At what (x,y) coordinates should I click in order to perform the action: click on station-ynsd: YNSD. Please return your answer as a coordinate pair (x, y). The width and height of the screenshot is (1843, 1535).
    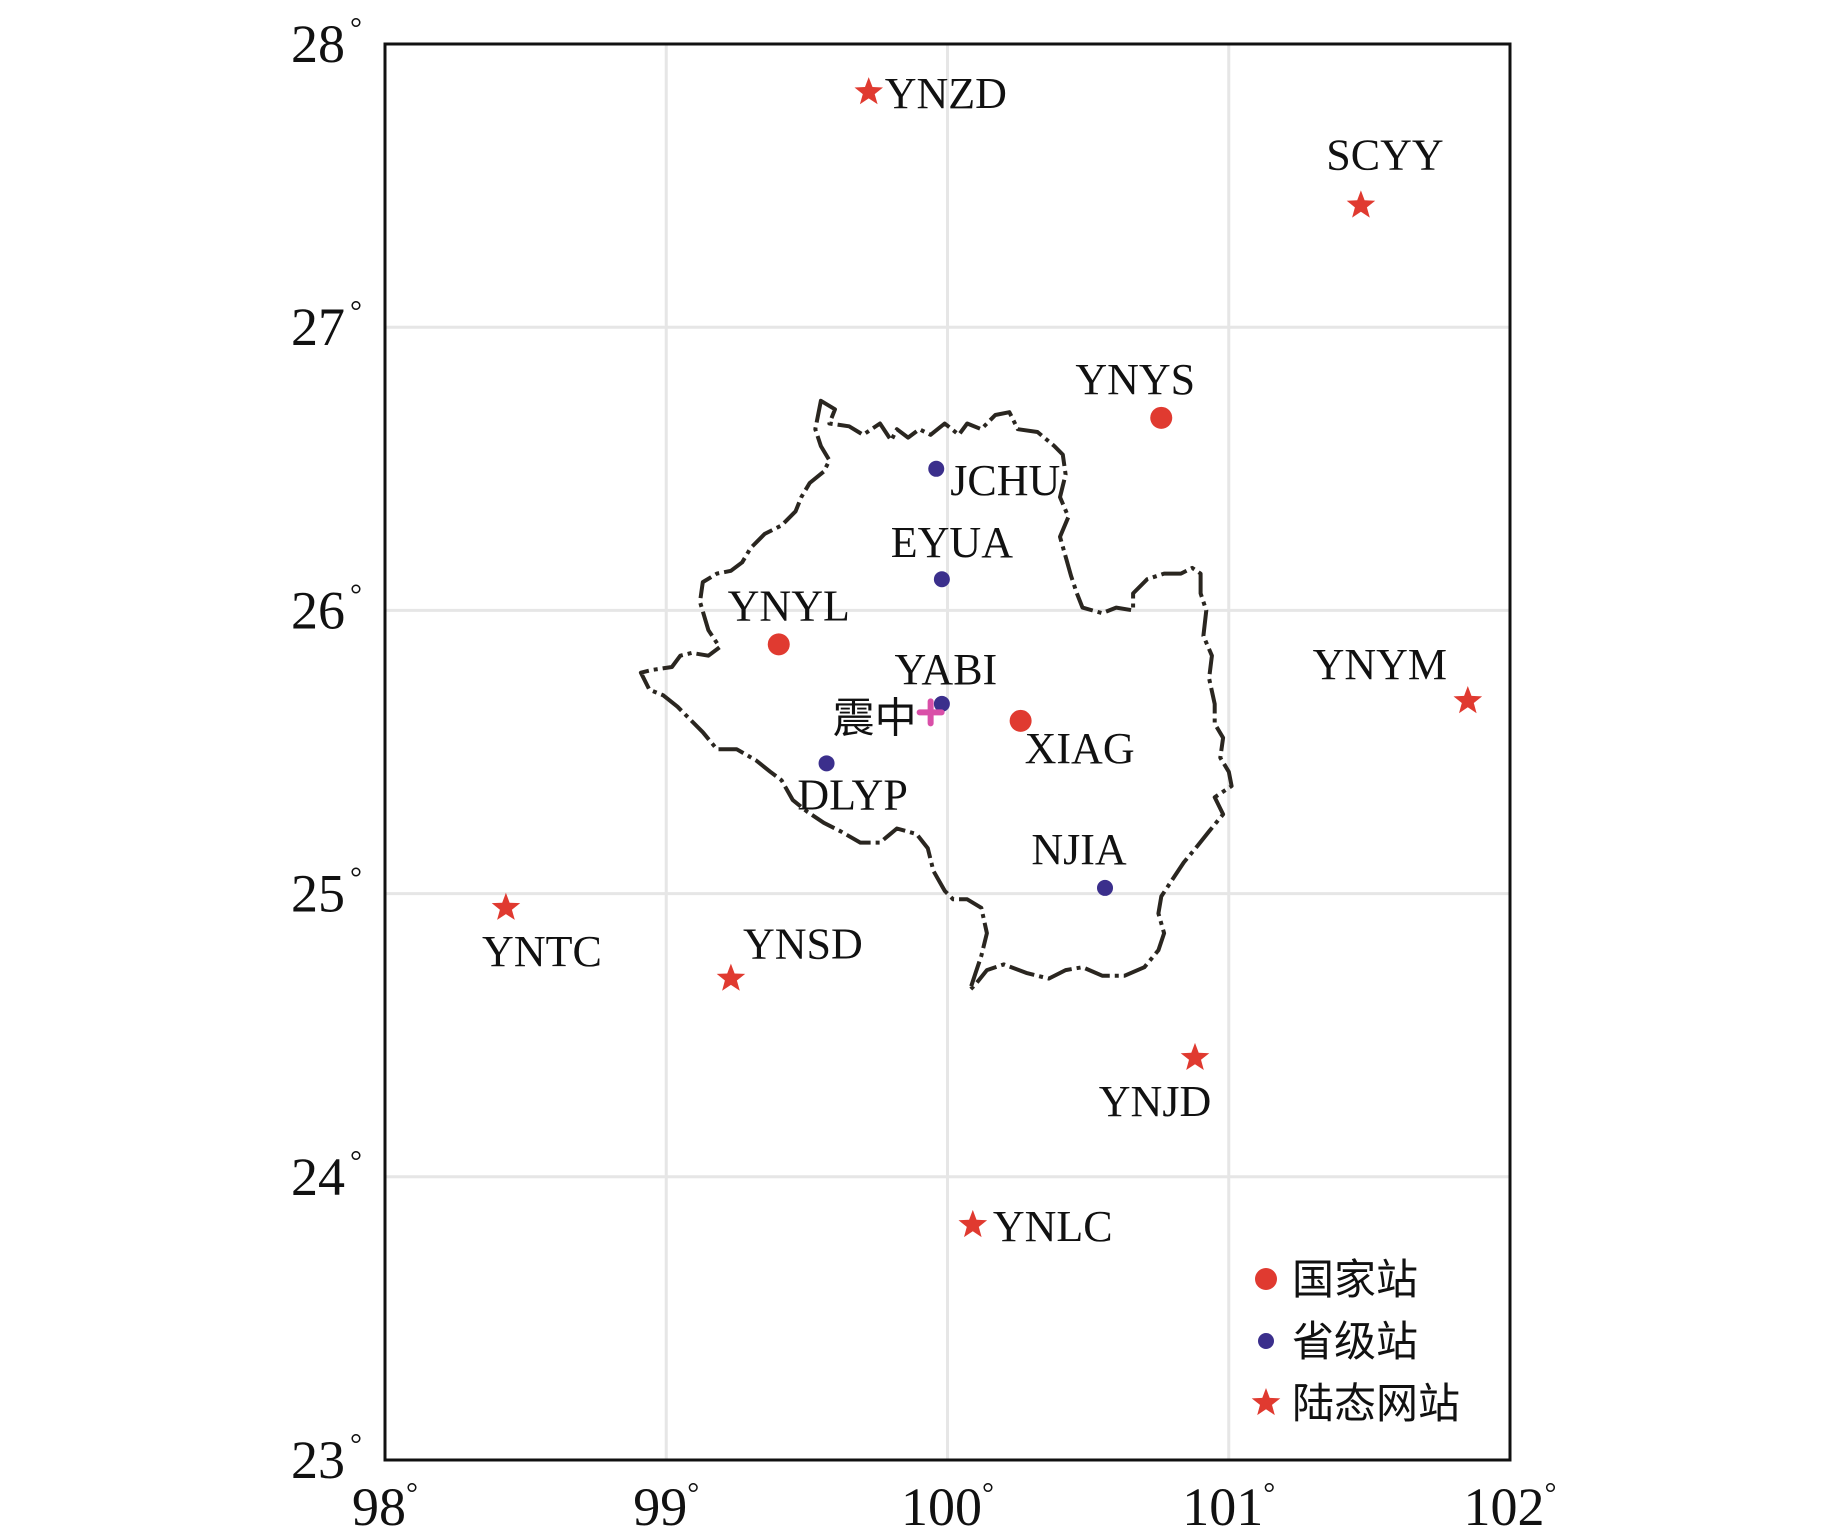
    Looking at the image, I should click on (789, 955).